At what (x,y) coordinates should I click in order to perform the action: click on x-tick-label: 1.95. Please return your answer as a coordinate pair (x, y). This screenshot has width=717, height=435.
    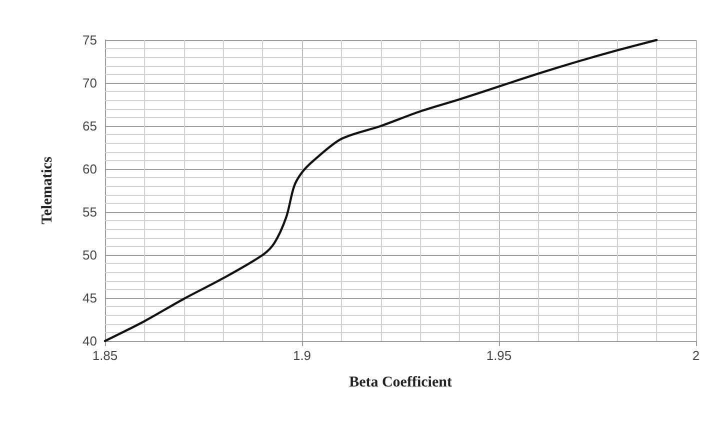
    Looking at the image, I should click on (499, 355).